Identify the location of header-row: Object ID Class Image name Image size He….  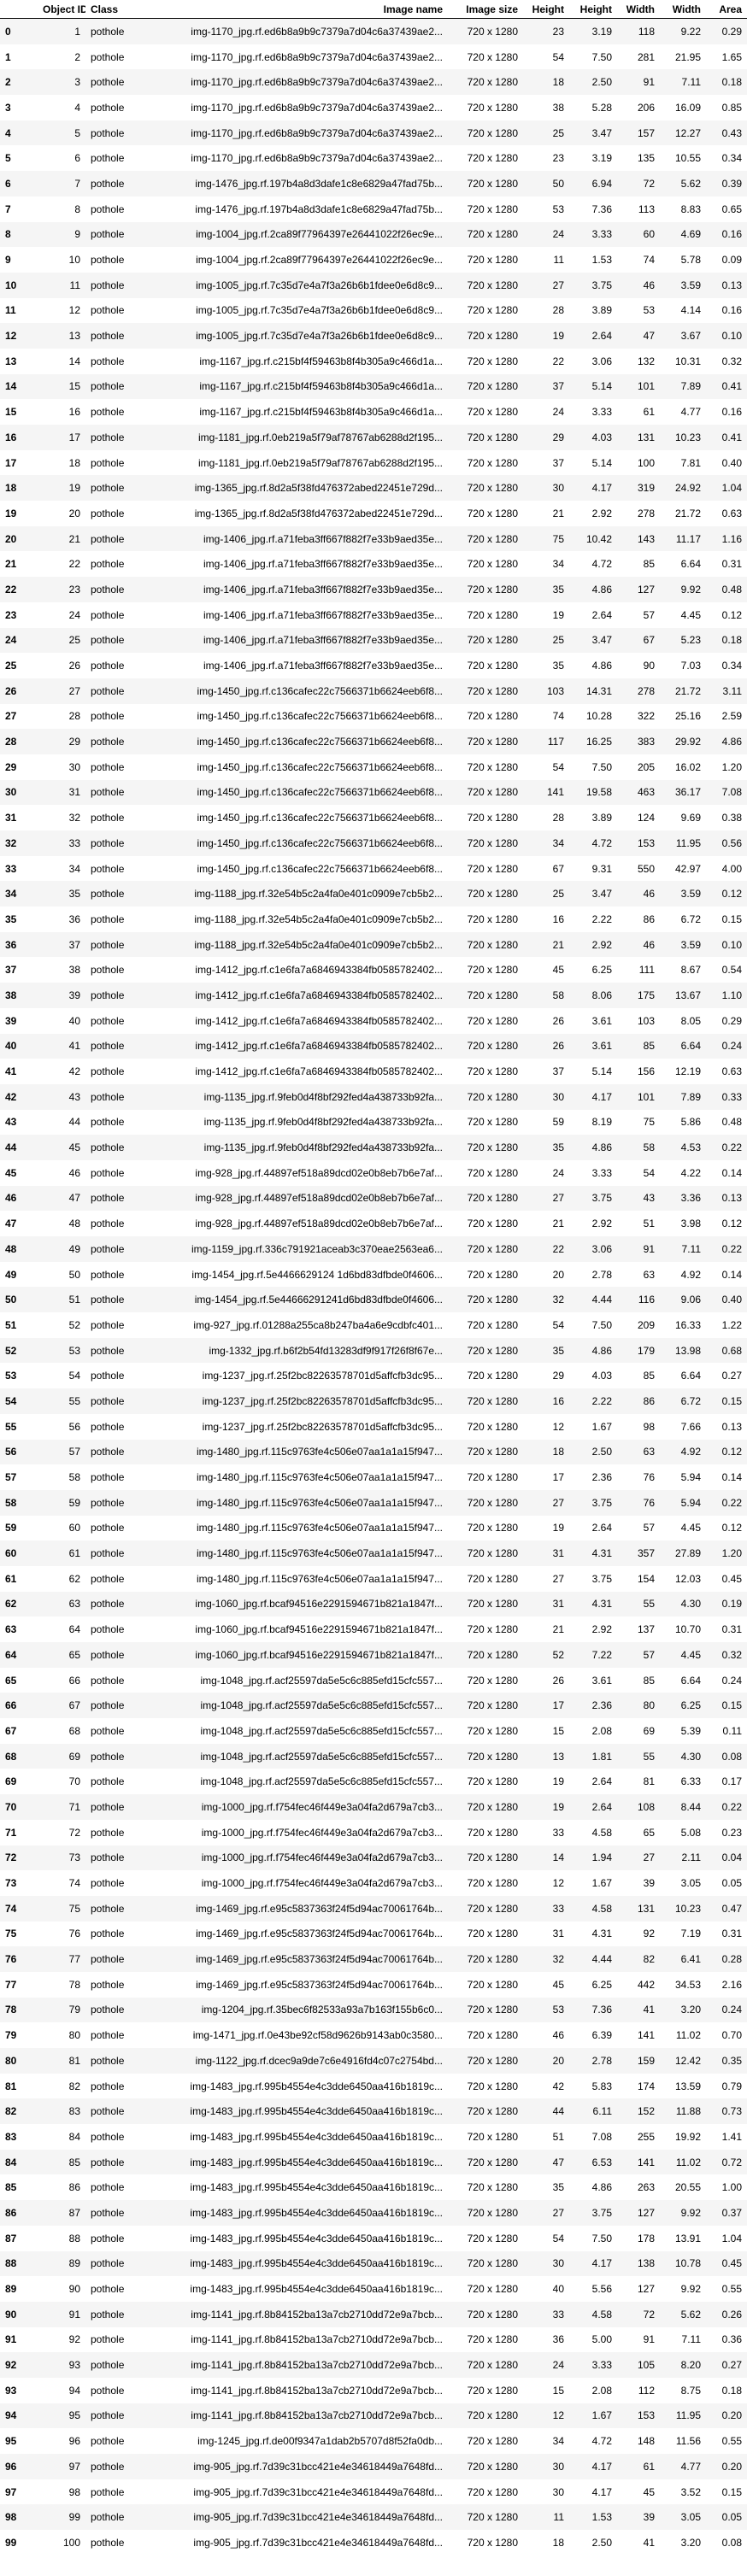
(373, 9).